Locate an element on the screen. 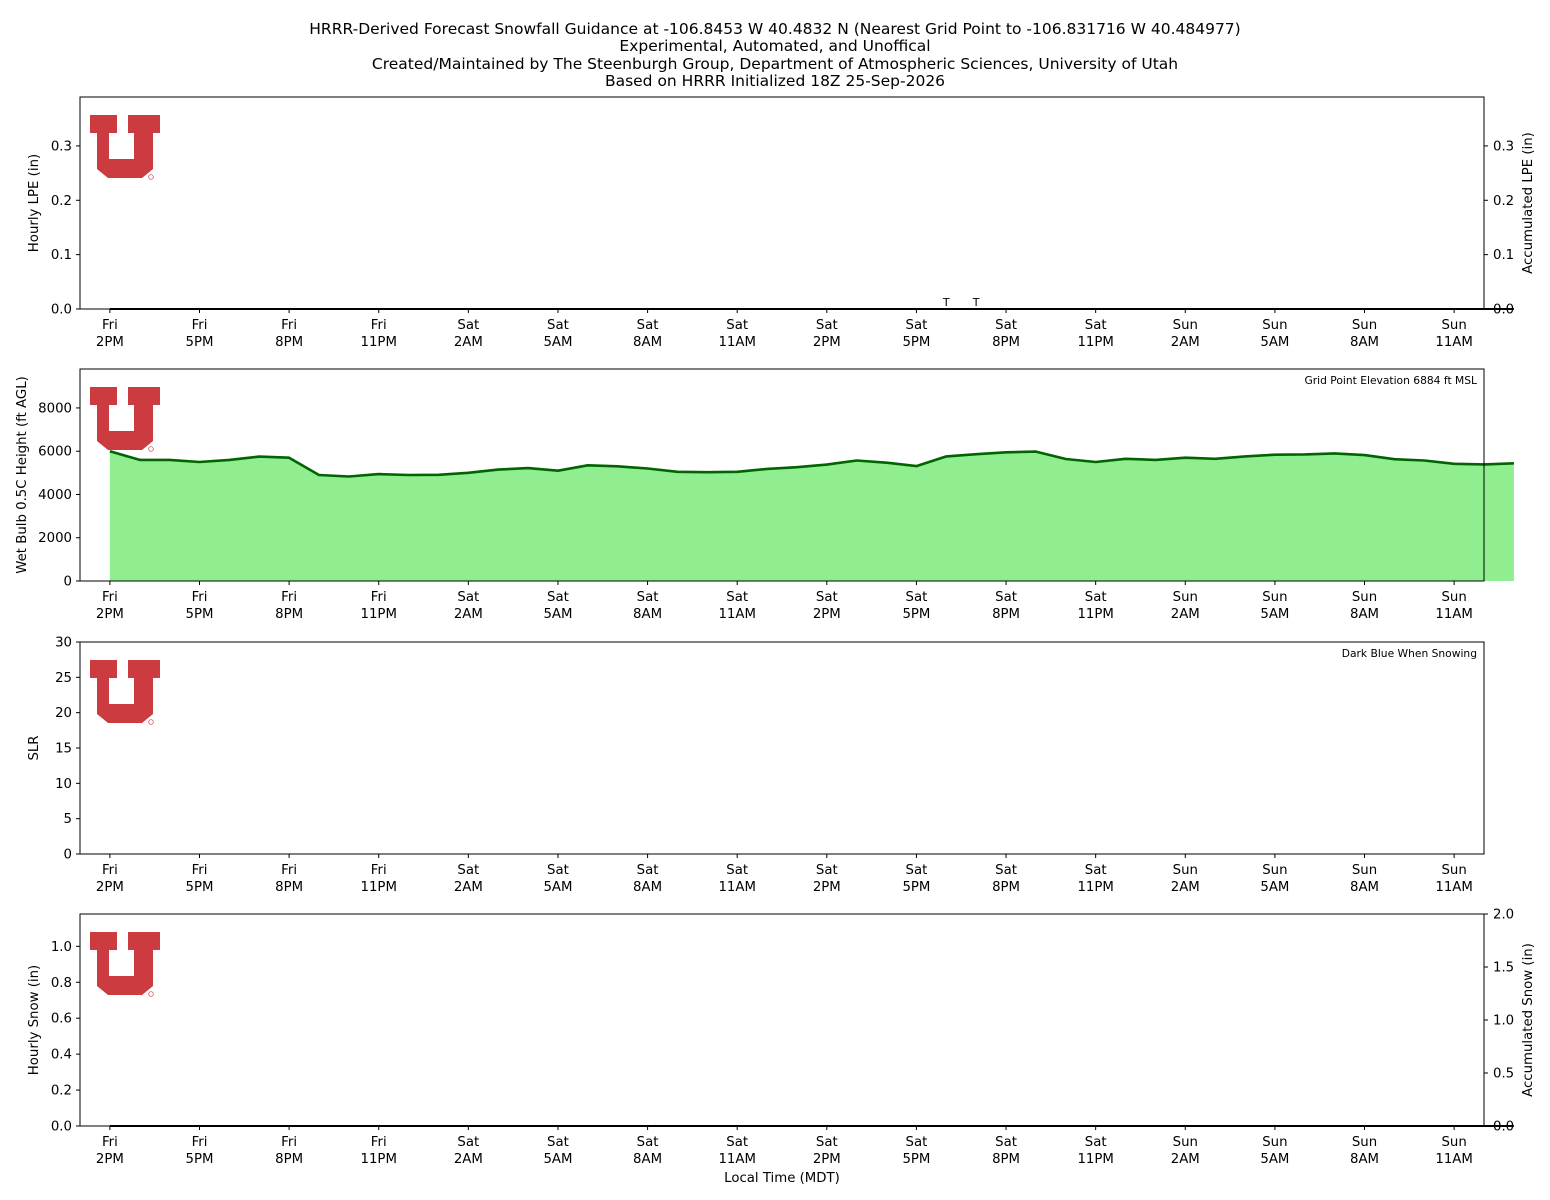 This screenshot has height=1200, width=1550. y-tick-label: 8000 is located at coordinates (55, 408).